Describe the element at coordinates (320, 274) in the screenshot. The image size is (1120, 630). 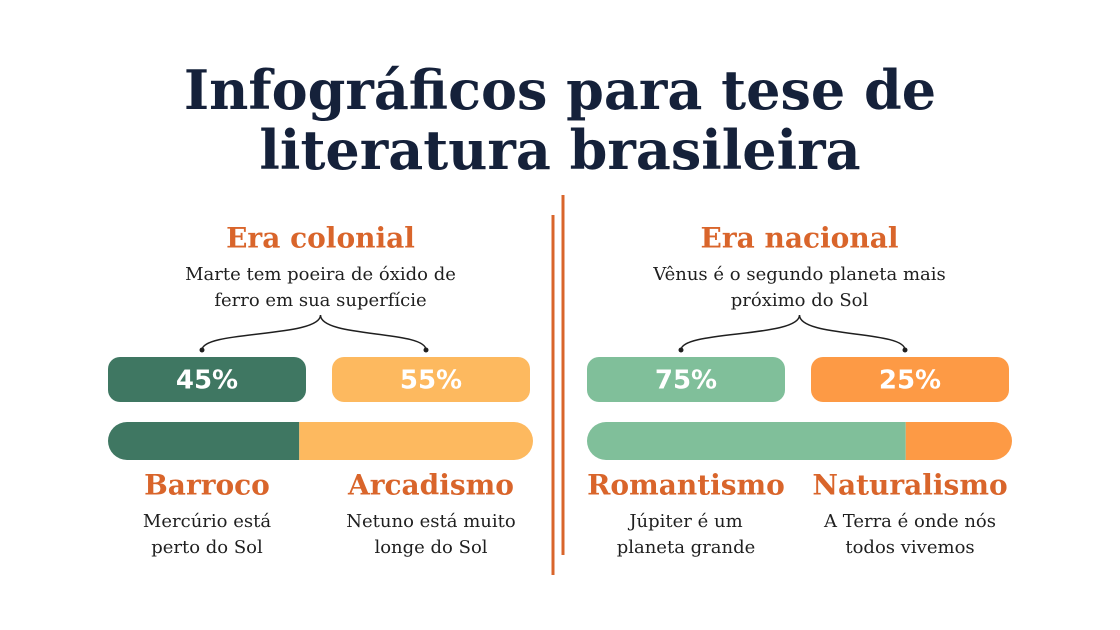
I see `panel-description: Marte tem poeira de óxido de` at that location.